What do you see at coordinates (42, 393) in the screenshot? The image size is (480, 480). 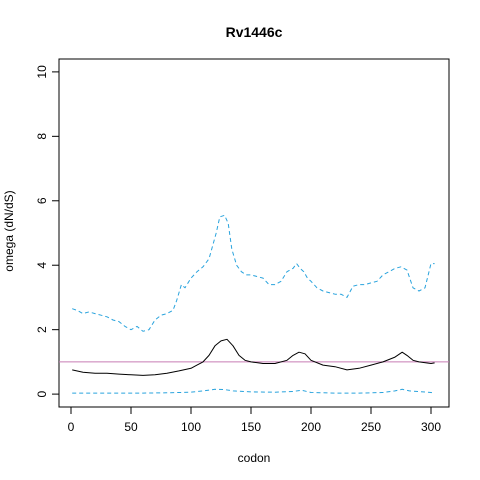 I see `y-tick-label: 0` at bounding box center [42, 393].